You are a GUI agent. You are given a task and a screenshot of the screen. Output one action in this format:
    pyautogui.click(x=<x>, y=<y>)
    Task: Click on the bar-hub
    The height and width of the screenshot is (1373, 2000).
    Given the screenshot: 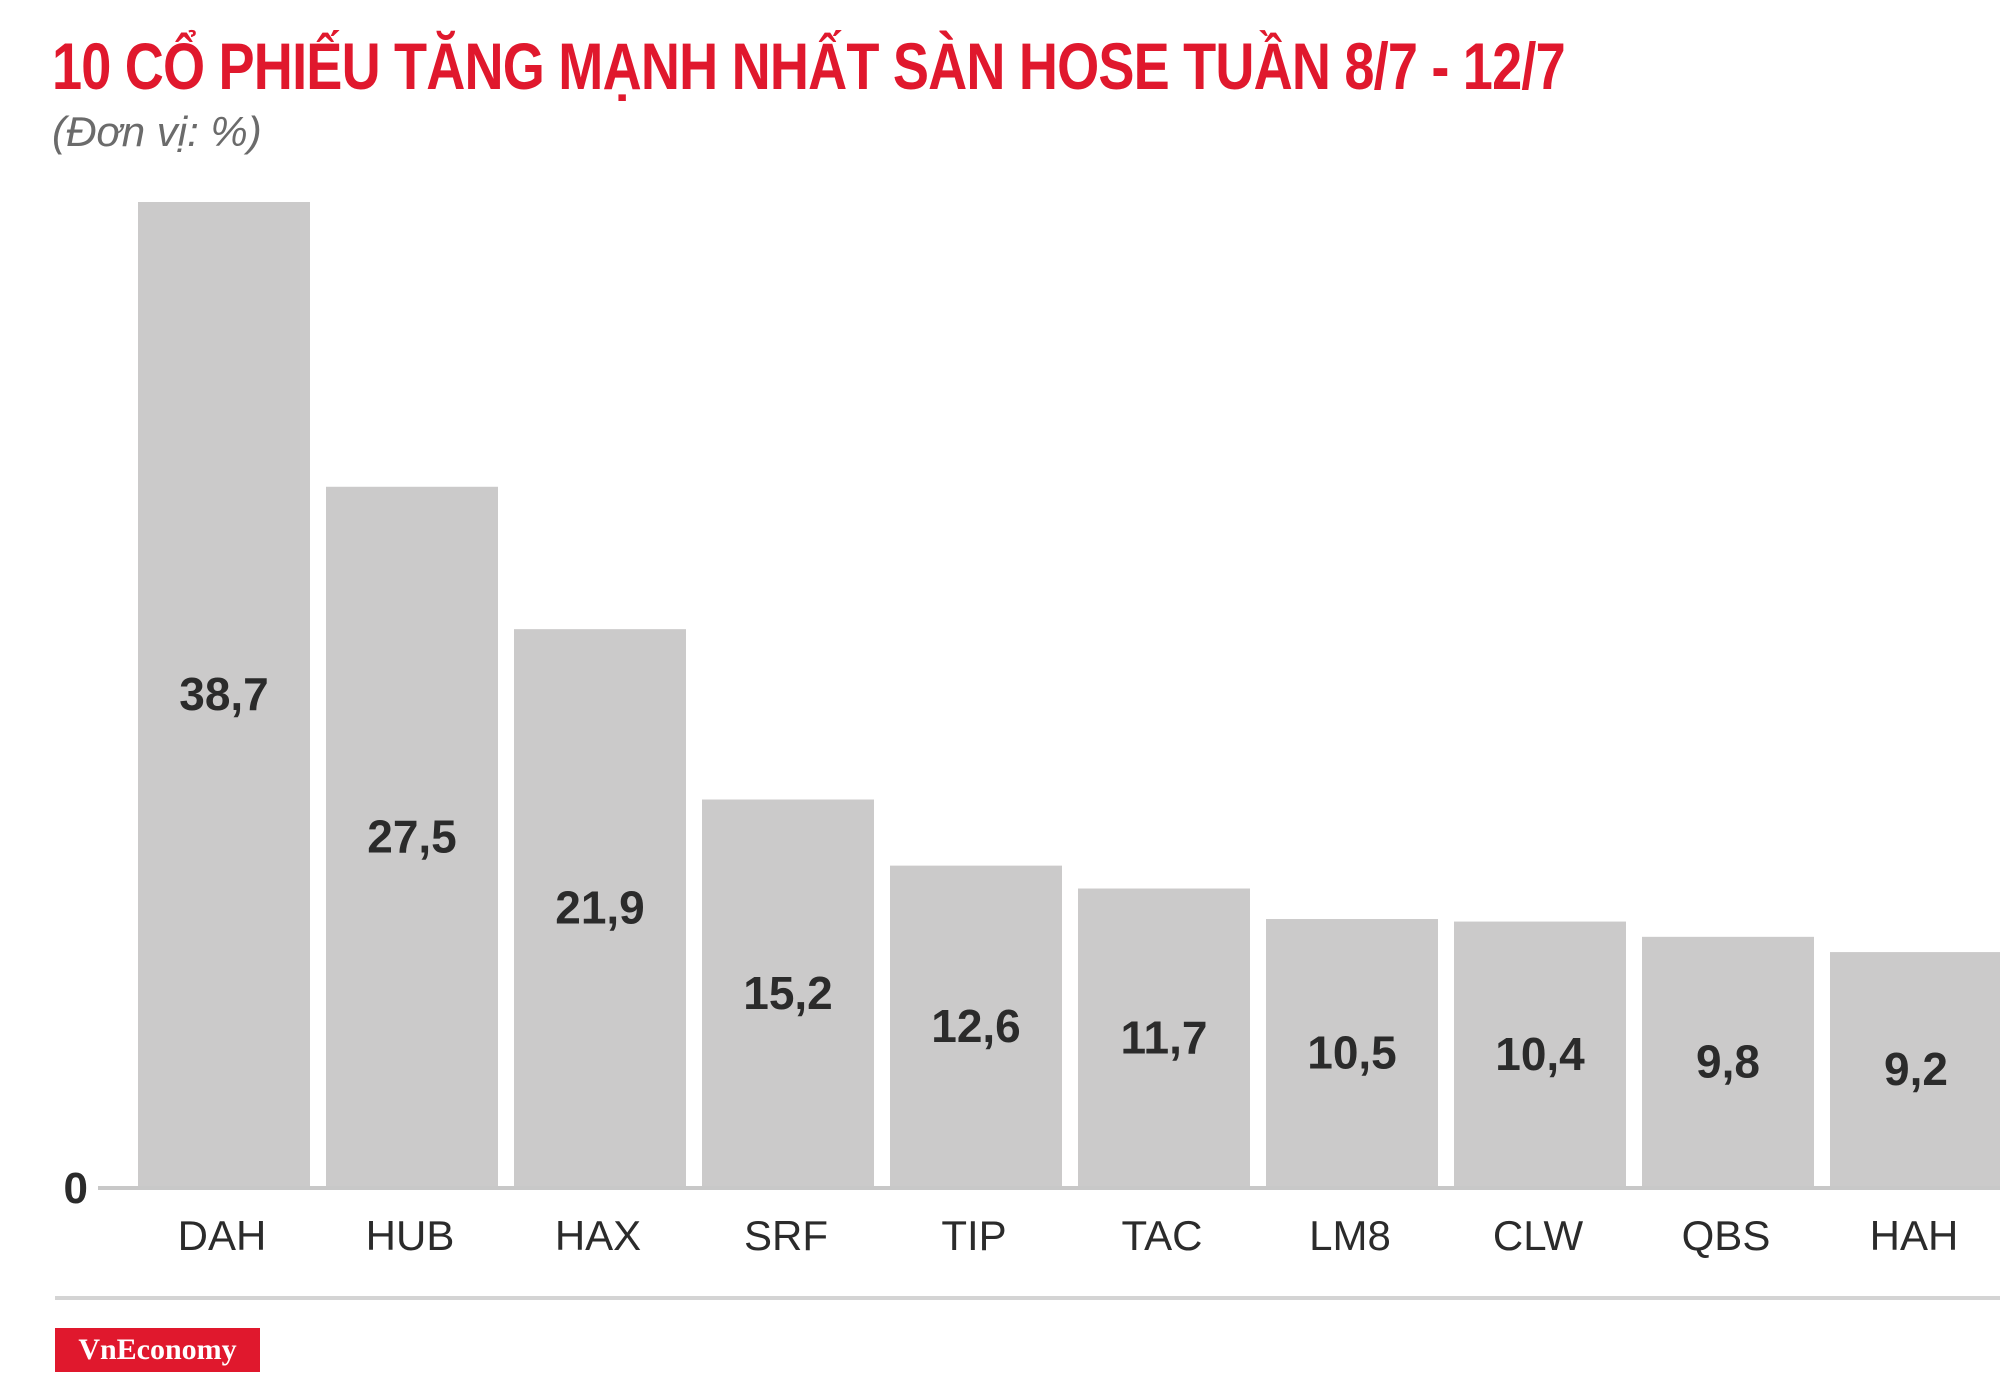 What is the action you would take?
    pyautogui.click(x=412, y=836)
    